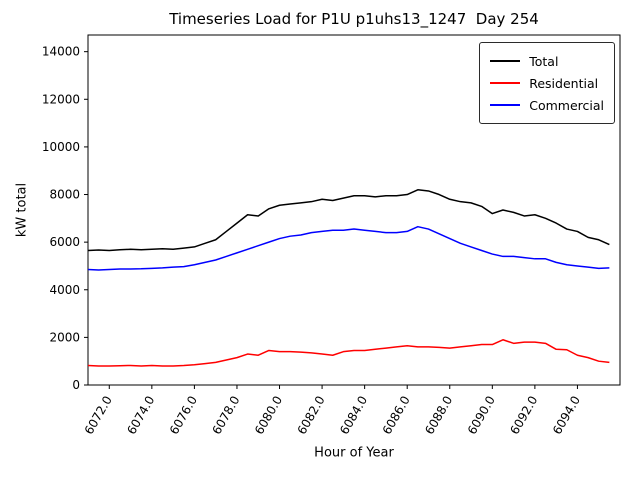 The height and width of the screenshot is (480, 640). I want to click on x-tick-label: 6086.0, so click(396, 415).